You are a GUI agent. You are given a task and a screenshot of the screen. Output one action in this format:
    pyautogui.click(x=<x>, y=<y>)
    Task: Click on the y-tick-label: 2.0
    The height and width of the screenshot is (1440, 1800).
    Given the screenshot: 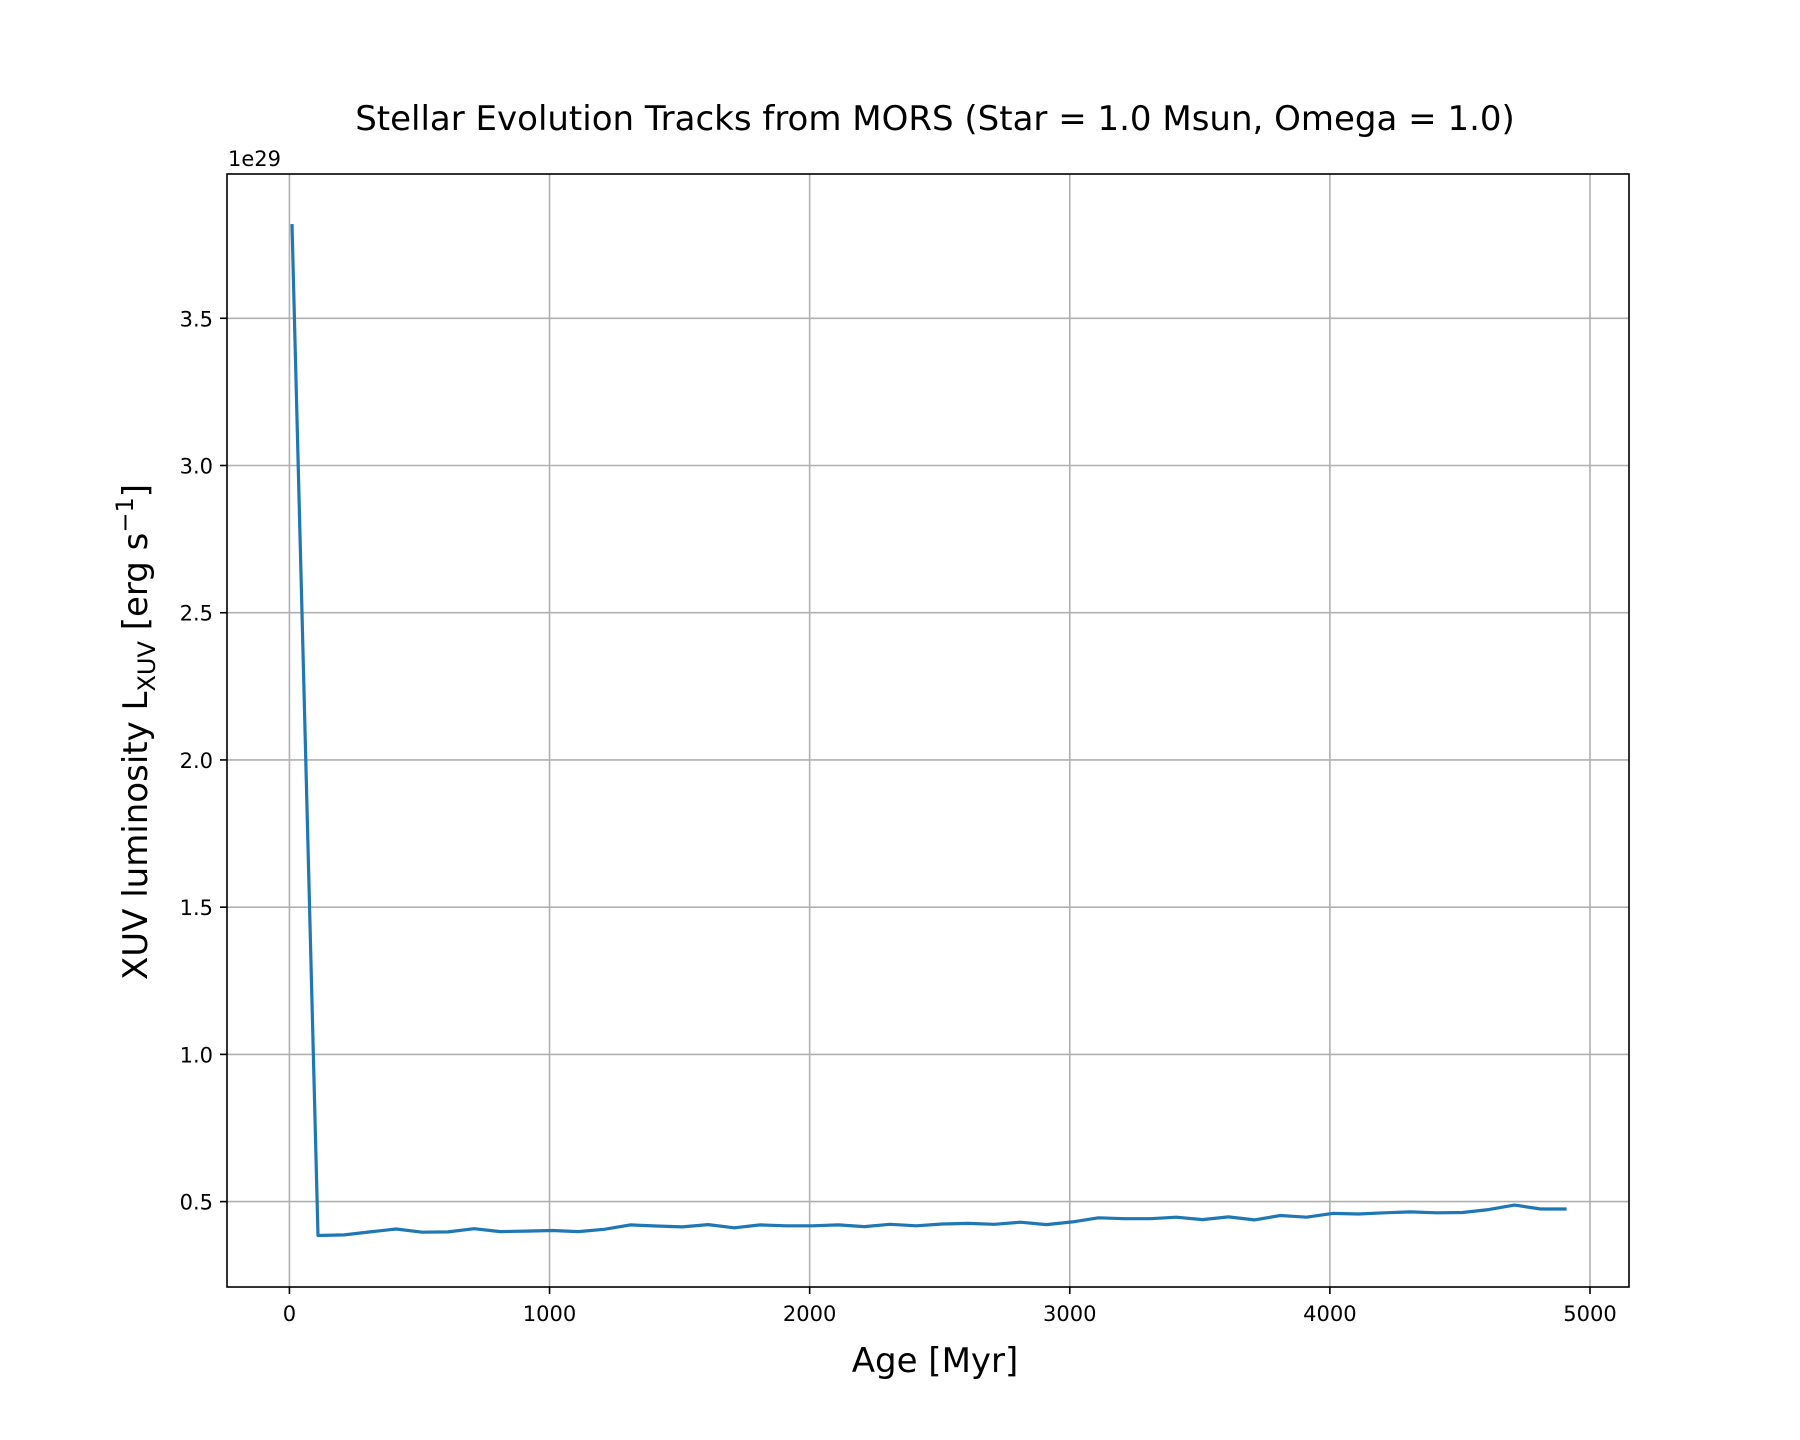 What is the action you would take?
    pyautogui.click(x=196, y=761)
    